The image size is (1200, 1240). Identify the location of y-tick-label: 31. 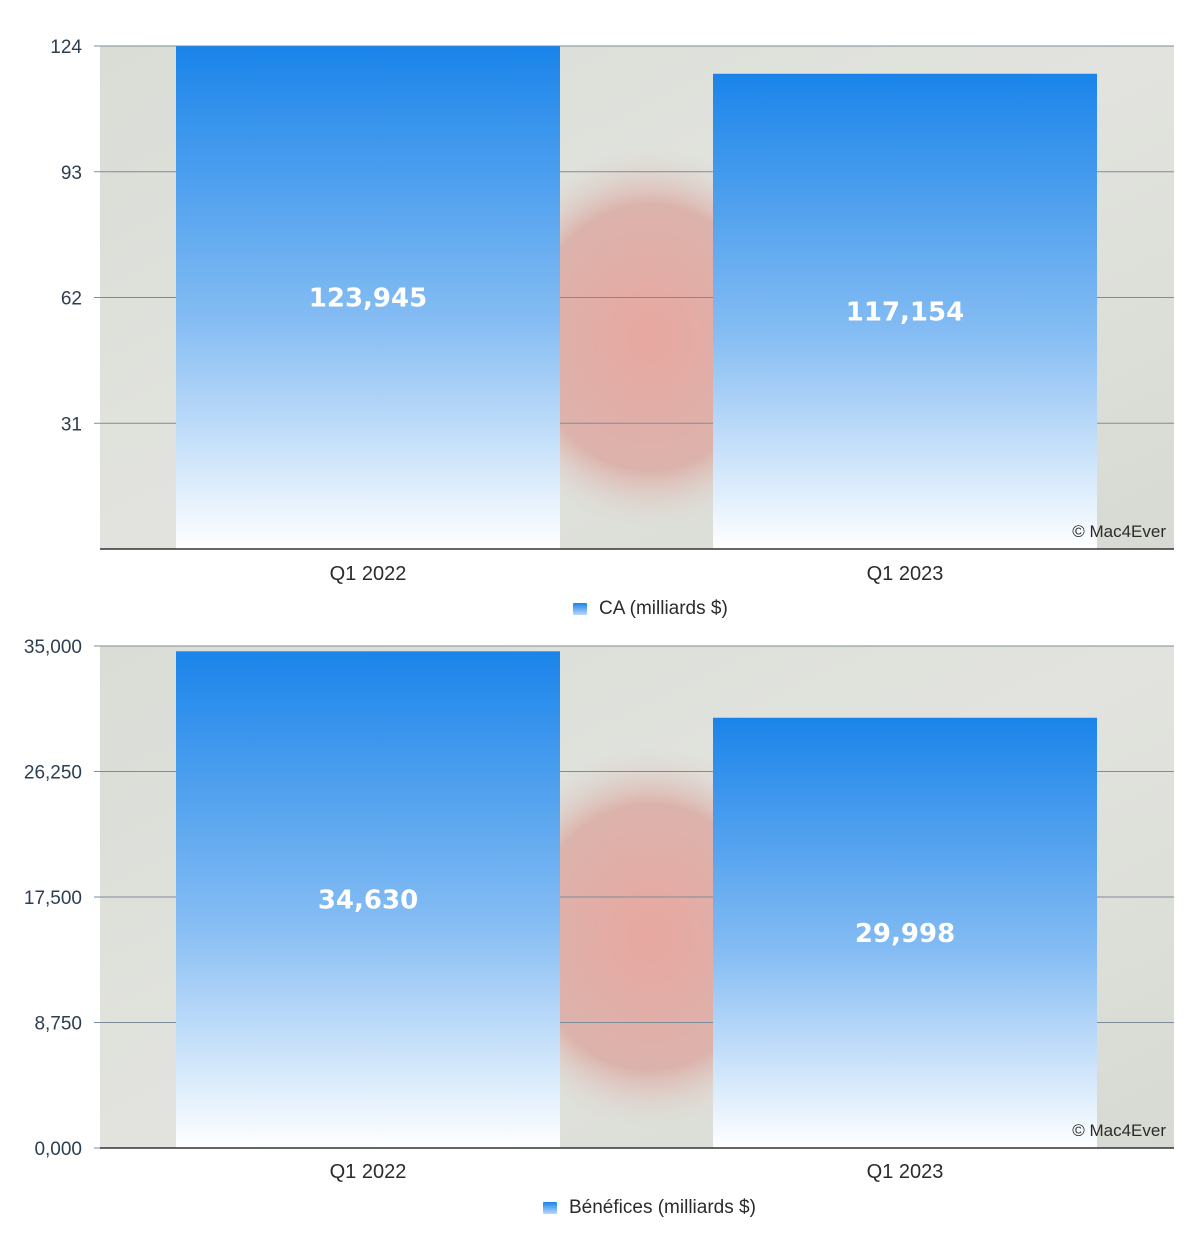
(71, 424).